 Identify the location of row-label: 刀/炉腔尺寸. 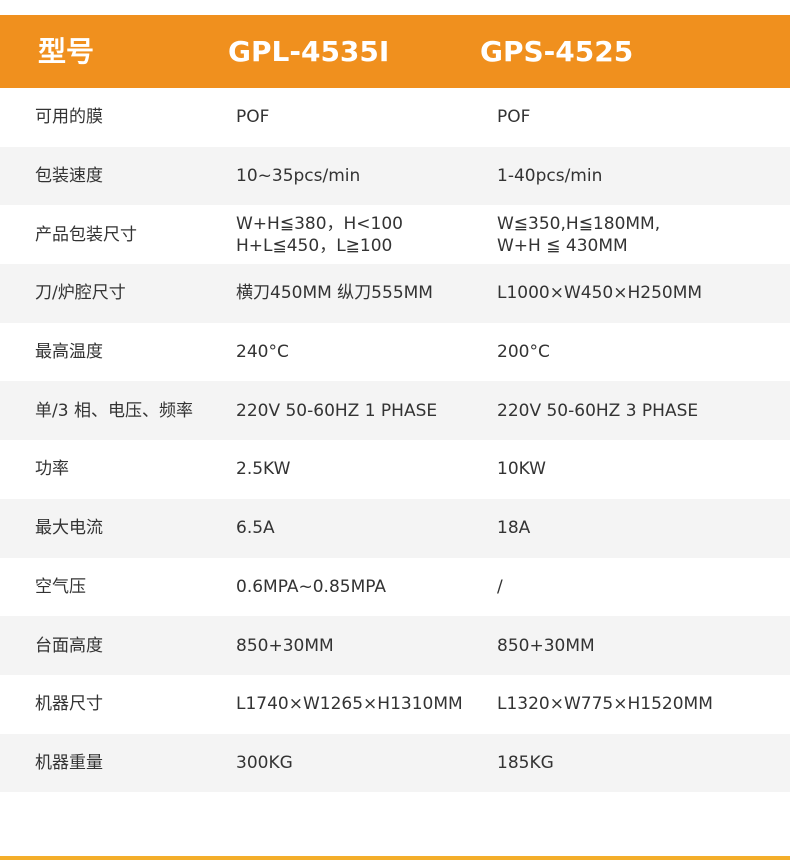
(80, 293).